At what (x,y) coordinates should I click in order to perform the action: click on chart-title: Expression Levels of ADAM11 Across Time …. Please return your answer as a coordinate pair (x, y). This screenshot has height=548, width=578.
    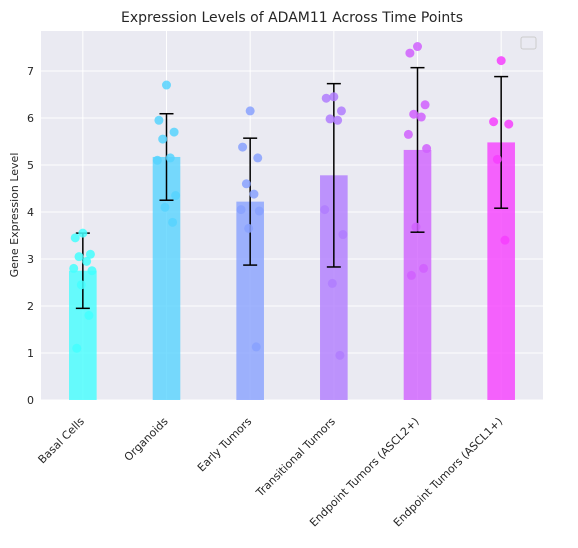
    Looking at the image, I should click on (292, 18).